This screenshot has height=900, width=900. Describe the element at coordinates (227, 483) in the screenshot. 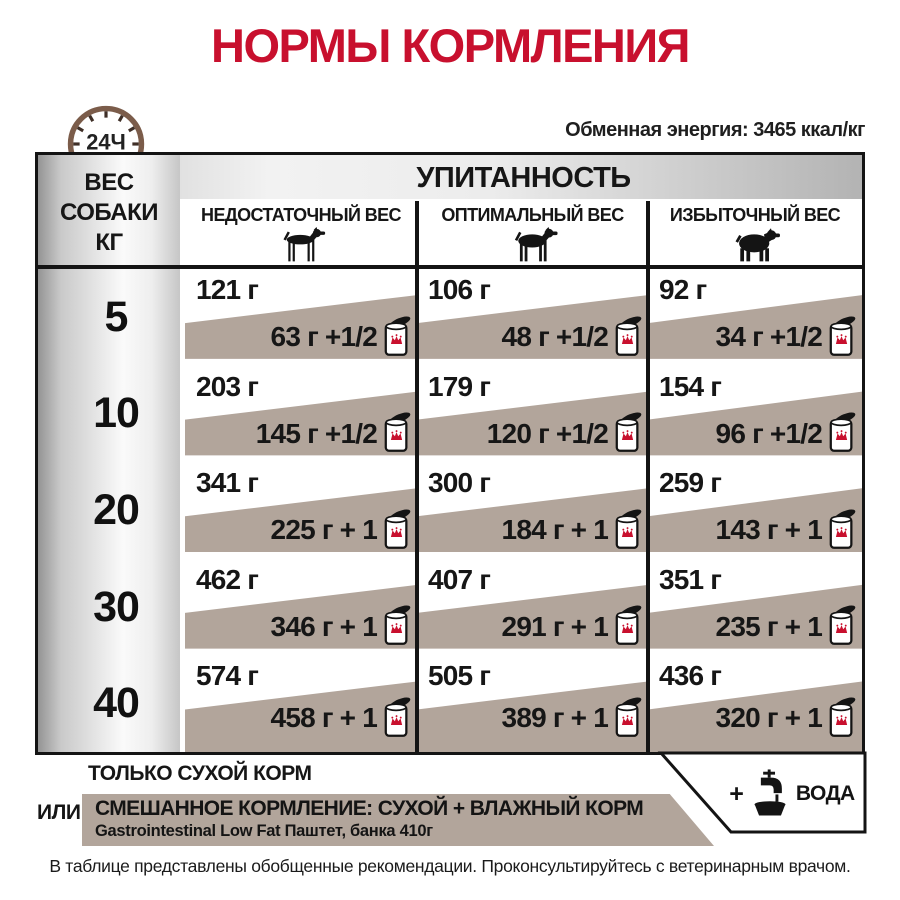

I see `dry-ration: 341 г` at that location.